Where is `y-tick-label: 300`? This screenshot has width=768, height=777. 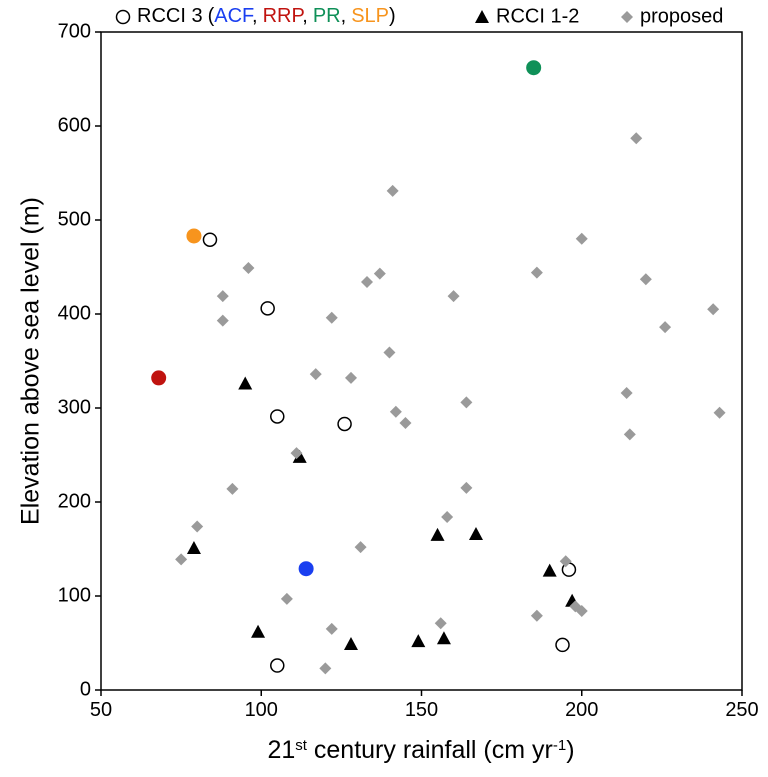 y-tick-label: 300 is located at coordinates (74, 407).